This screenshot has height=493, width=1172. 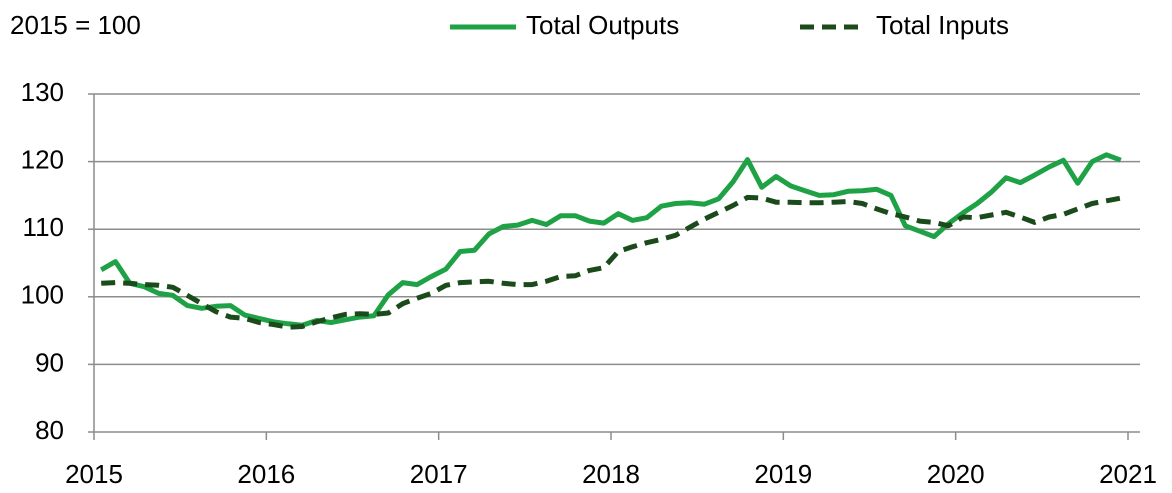 What do you see at coordinates (42, 92) in the screenshot?
I see `y-tick-label: 130` at bounding box center [42, 92].